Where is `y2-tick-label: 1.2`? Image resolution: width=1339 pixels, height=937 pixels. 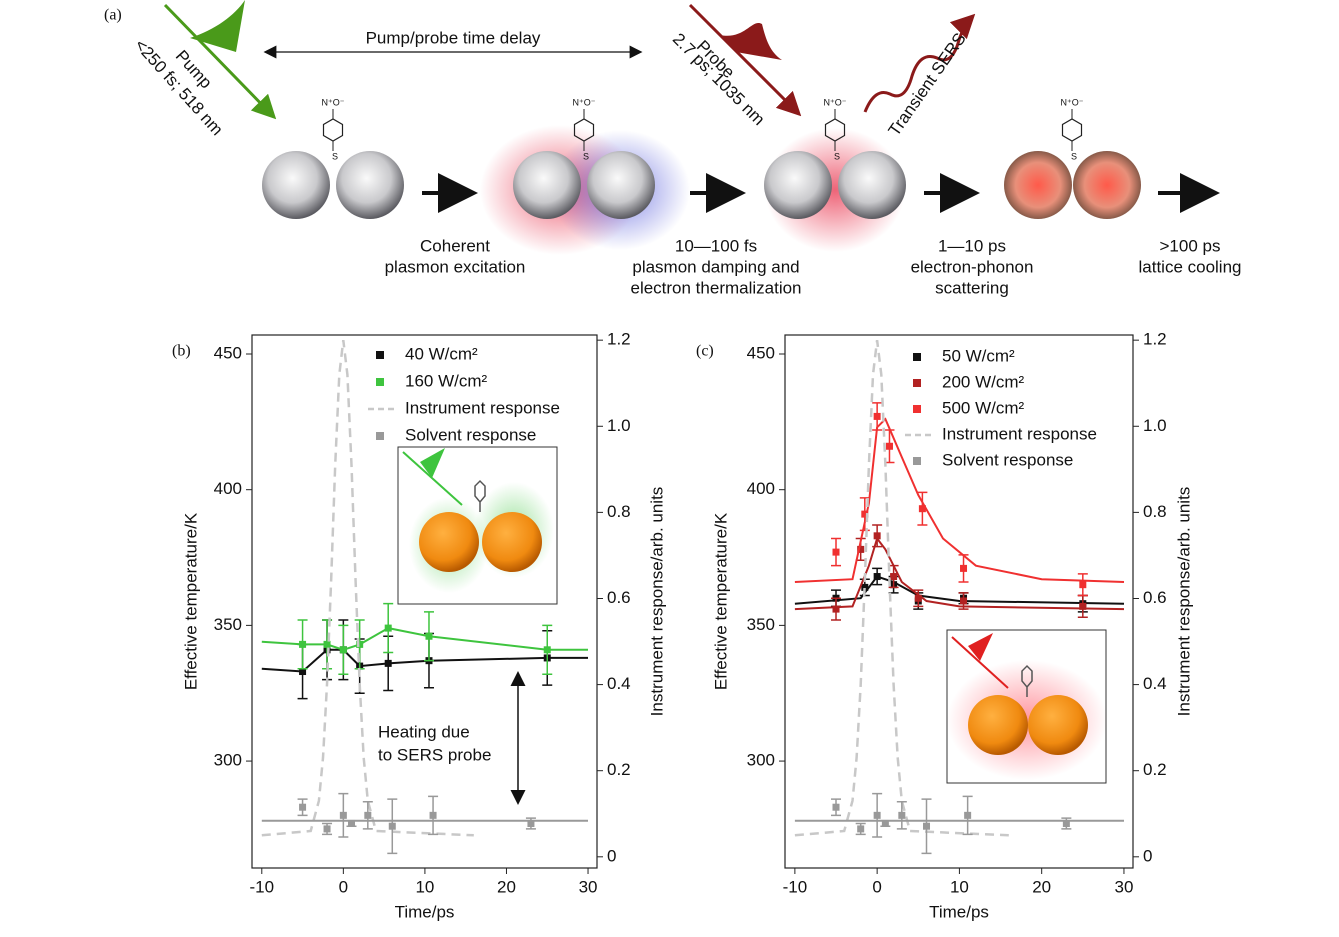 y2-tick-label: 1.2 is located at coordinates (619, 339).